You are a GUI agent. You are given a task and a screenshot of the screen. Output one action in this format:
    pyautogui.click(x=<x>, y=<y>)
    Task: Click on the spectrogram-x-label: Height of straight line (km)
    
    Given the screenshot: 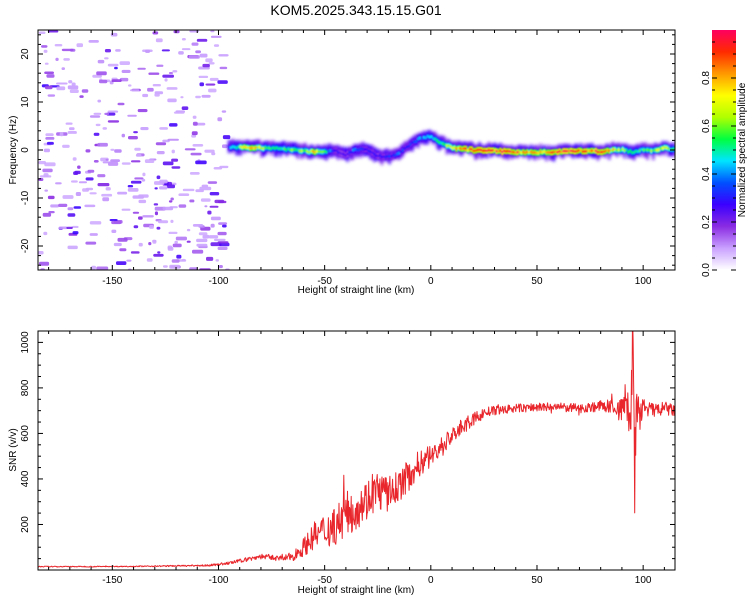 What is the action you would take?
    pyautogui.click(x=356, y=290)
    